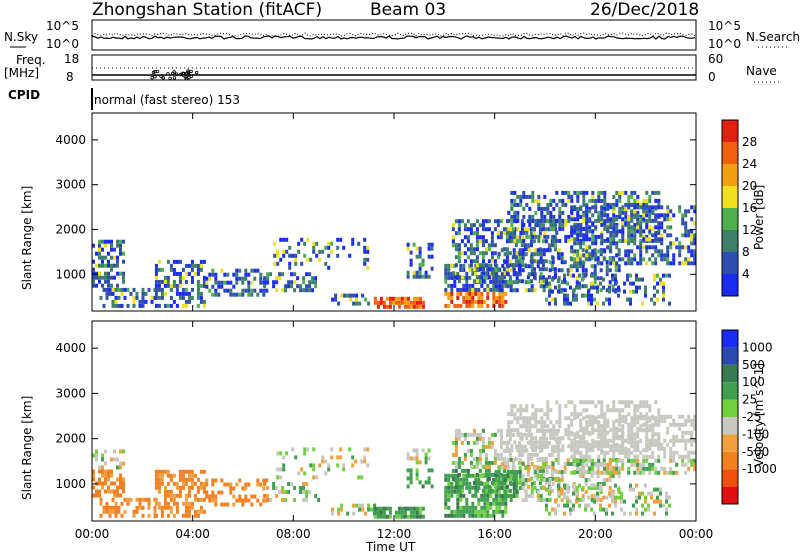  Describe the element at coordinates (730, 197) in the screenshot. I see `power-colorbar-segment` at that location.